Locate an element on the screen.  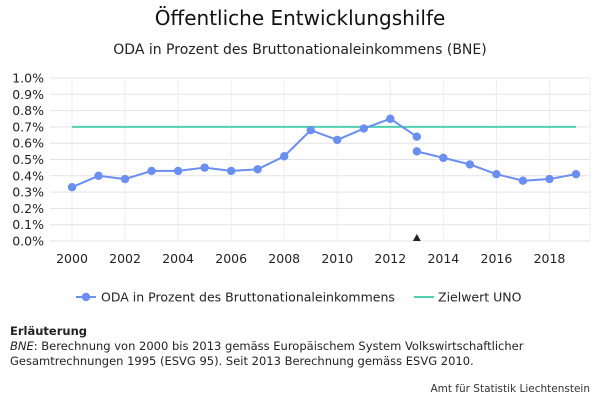
x-tick-label: 2008 is located at coordinates (284, 258).